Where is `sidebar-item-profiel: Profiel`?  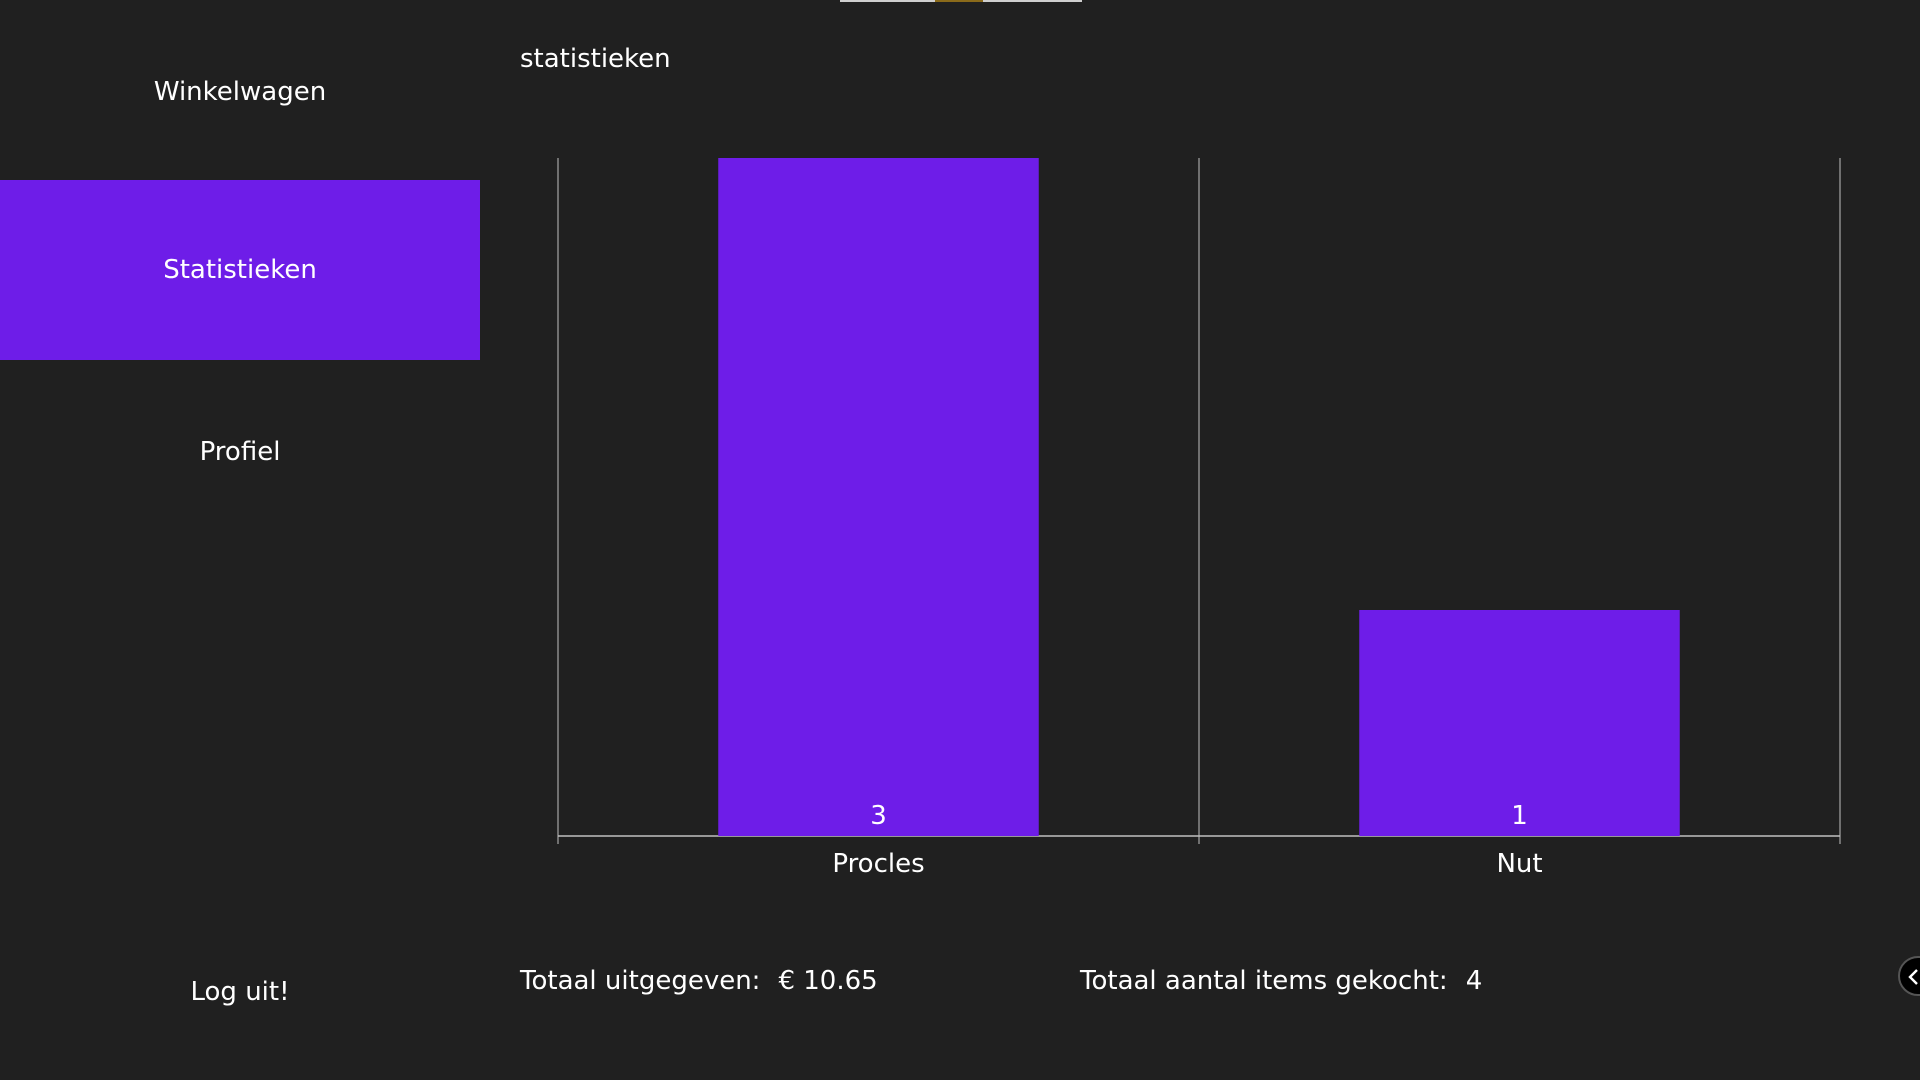 sidebar-item-profiel: Profiel is located at coordinates (240, 452).